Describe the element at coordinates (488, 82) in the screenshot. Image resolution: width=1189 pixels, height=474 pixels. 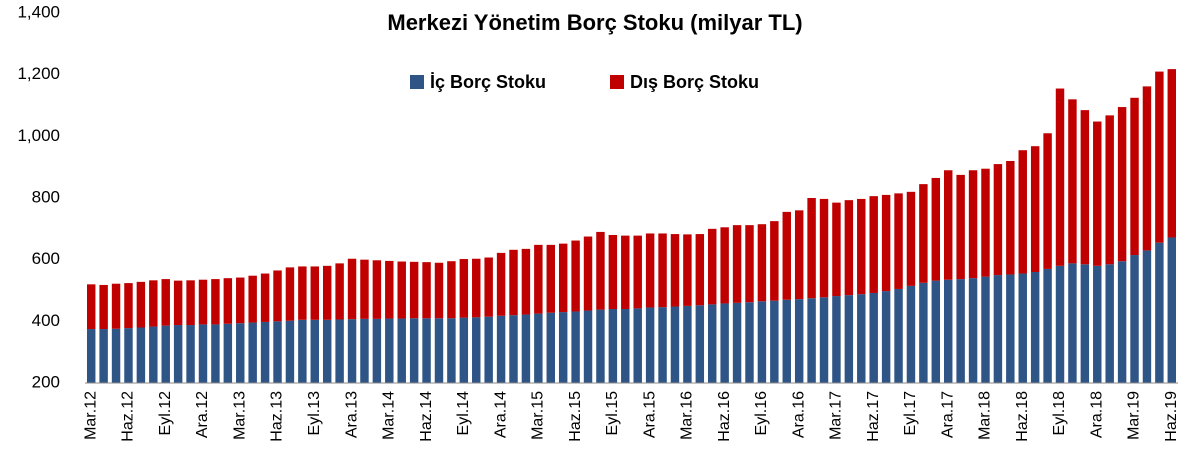
I see `legend-label: İç Borç Stoku` at that location.